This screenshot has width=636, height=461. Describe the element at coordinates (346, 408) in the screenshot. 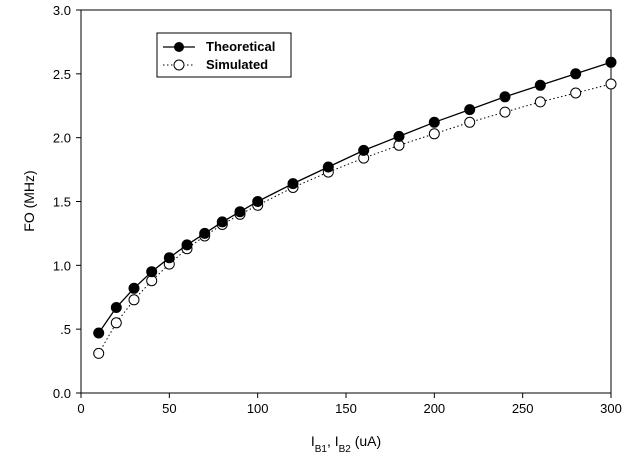

I see `x-tick-label: 150` at that location.